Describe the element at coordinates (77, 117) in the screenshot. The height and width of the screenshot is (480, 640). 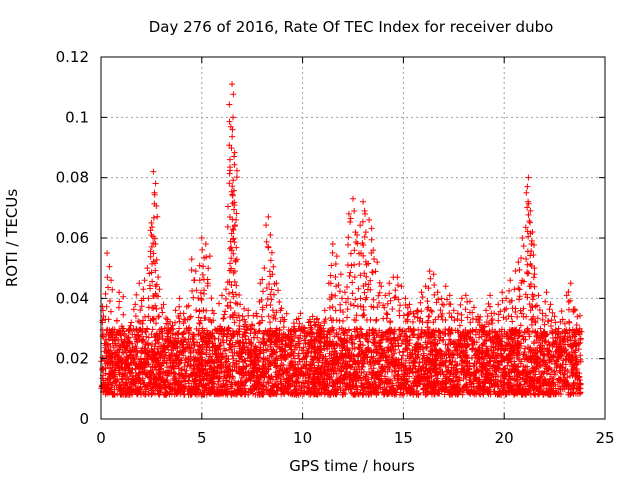
I see `y-tick-label: 0.1` at that location.